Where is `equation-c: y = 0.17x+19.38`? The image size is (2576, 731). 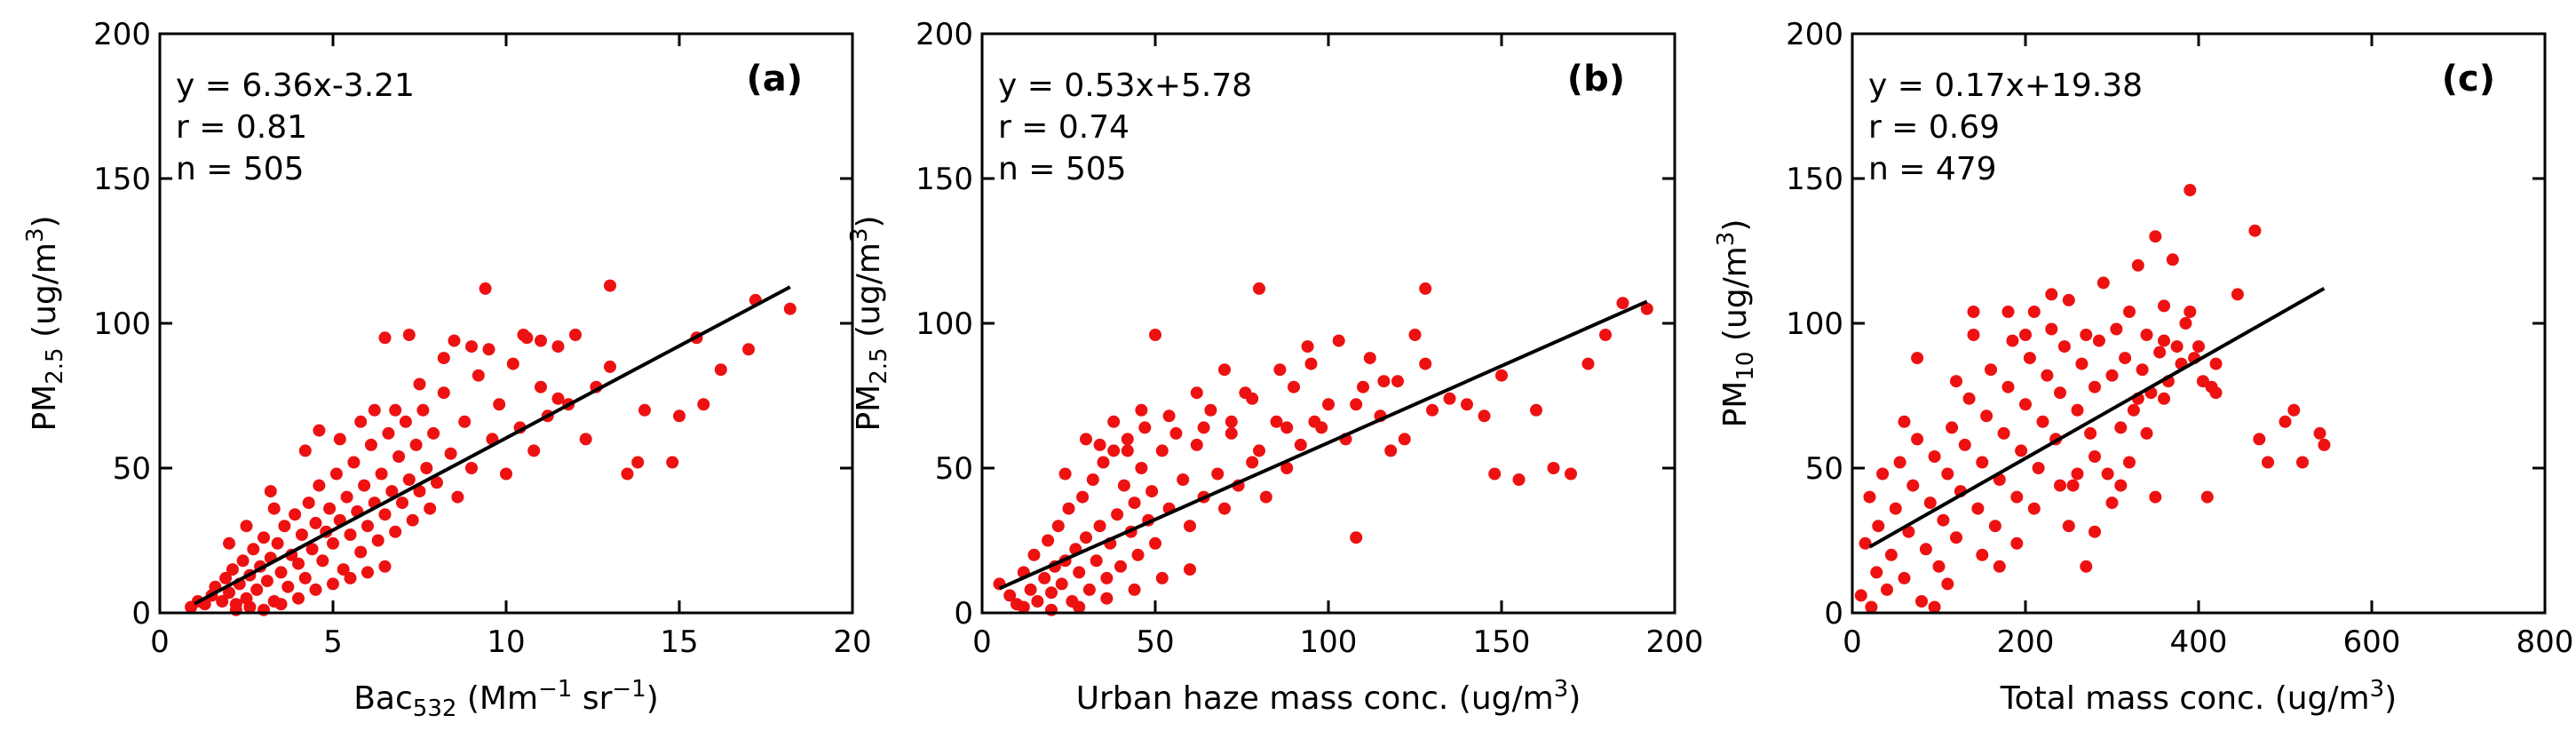 equation-c: y = 0.17x+19.38 is located at coordinates (2006, 86).